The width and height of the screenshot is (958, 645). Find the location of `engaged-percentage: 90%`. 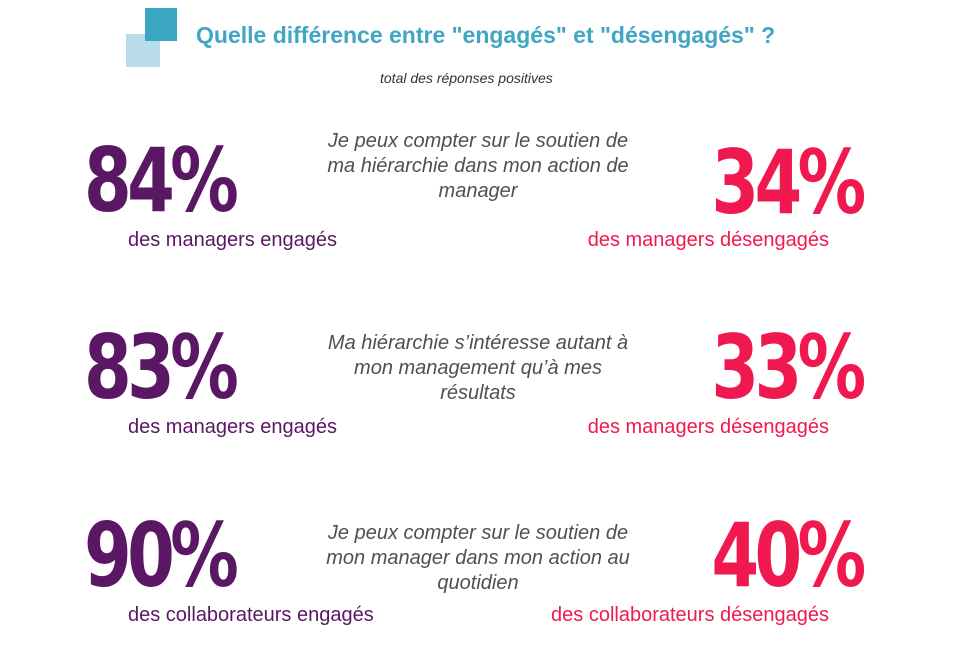

engaged-percentage: 90% is located at coordinates (161, 555).